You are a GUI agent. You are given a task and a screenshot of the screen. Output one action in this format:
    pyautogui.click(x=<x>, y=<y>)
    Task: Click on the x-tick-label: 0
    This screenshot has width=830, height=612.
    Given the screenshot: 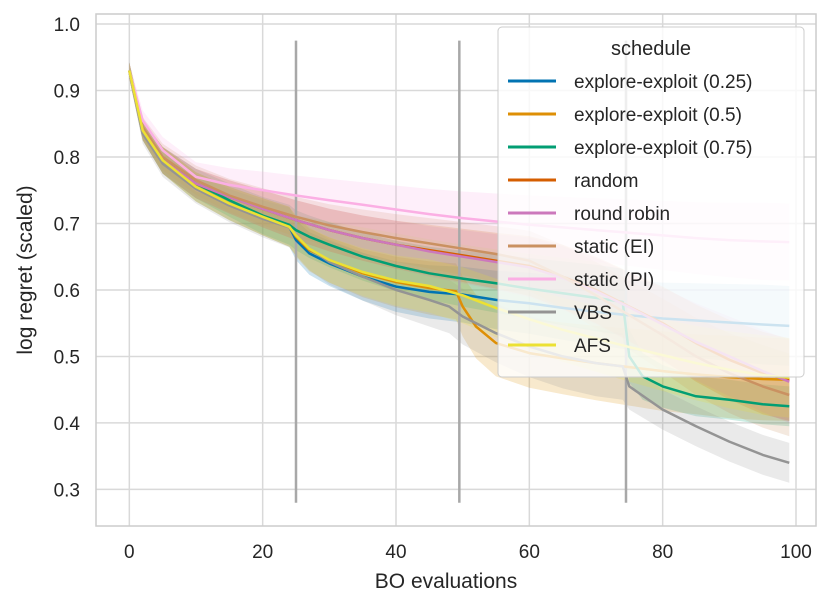 What is the action you would take?
    pyautogui.click(x=129, y=552)
    